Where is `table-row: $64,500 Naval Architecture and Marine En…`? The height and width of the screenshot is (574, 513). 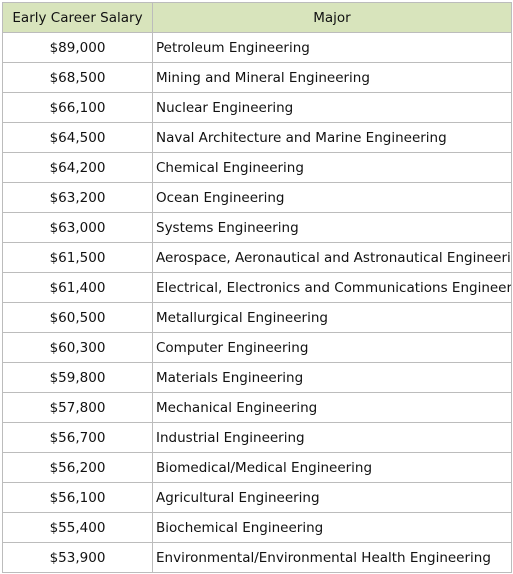
table-row: $64,500 Naval Architecture and Marine En… is located at coordinates (257, 137).